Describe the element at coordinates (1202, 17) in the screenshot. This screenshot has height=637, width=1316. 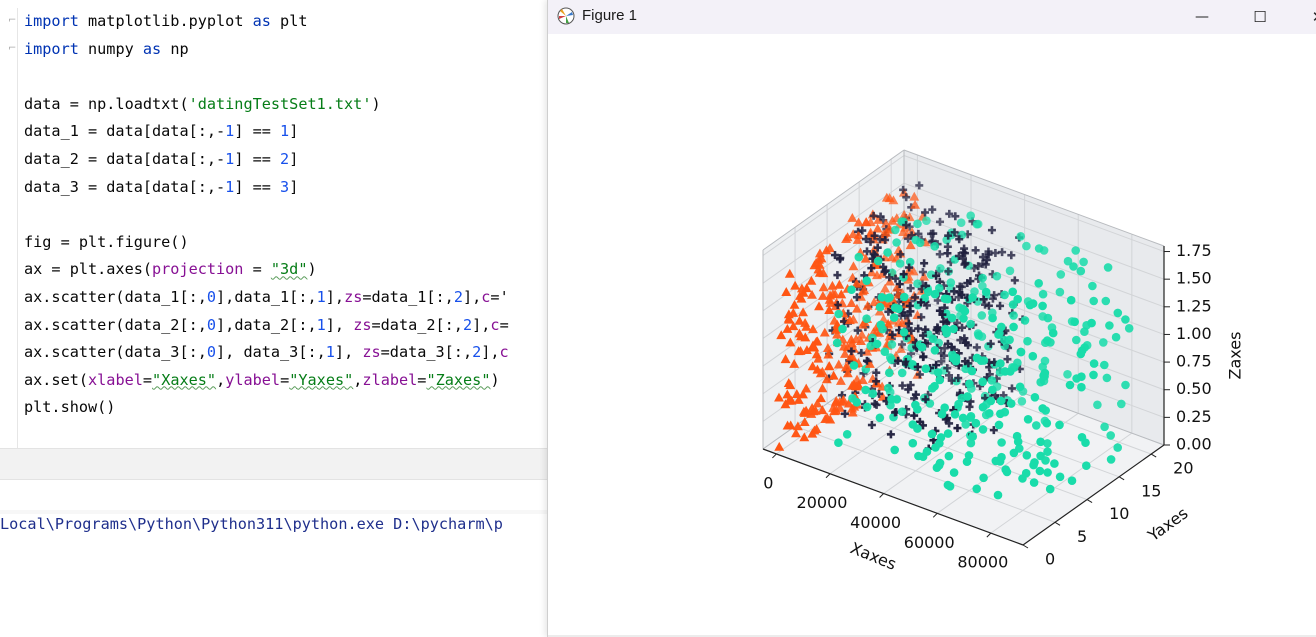
I see `minimize-button: —` at that location.